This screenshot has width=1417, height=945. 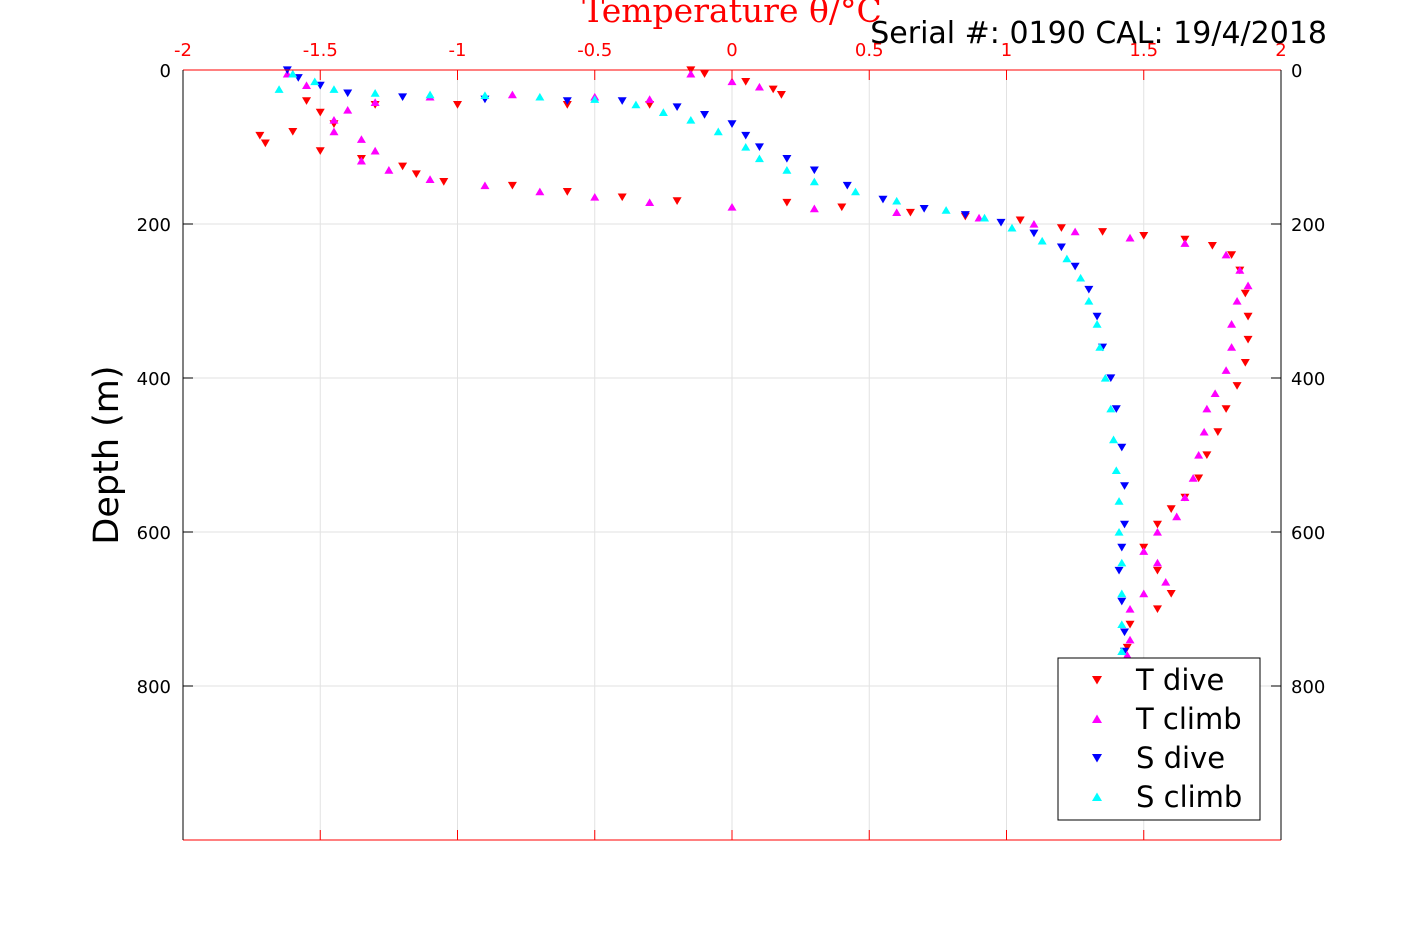 What do you see at coordinates (1308, 225) in the screenshot?
I see `y-tick-label-right: 200` at bounding box center [1308, 225].